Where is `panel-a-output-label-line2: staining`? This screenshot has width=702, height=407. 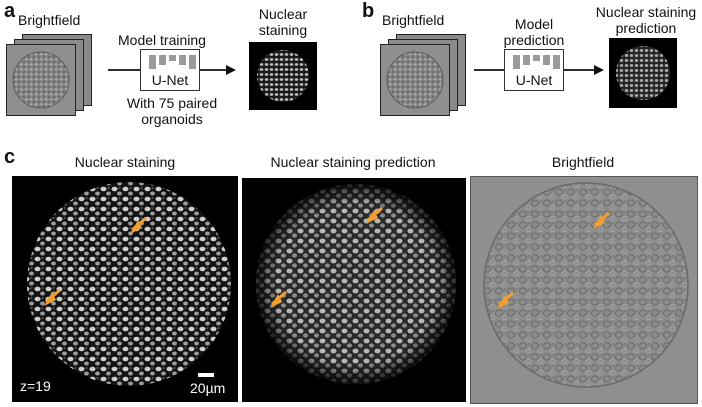 panel-a-output-label-line2: staining is located at coordinates (283, 30).